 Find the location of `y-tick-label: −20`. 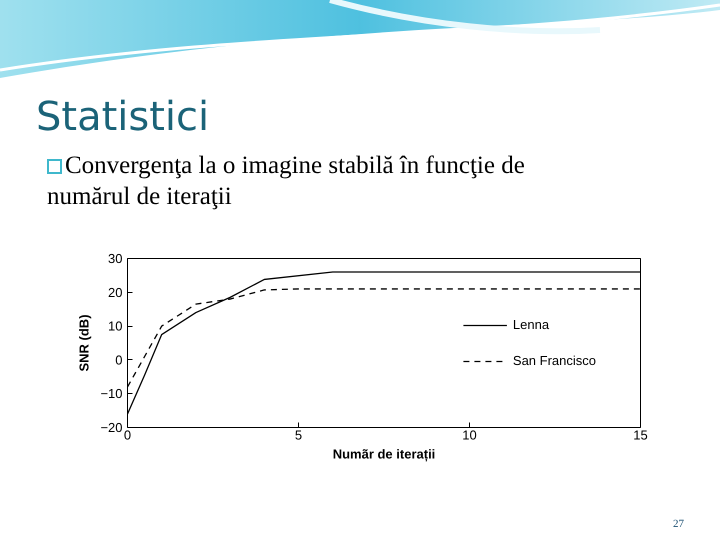

y-tick-label: −20 is located at coordinates (111, 427).